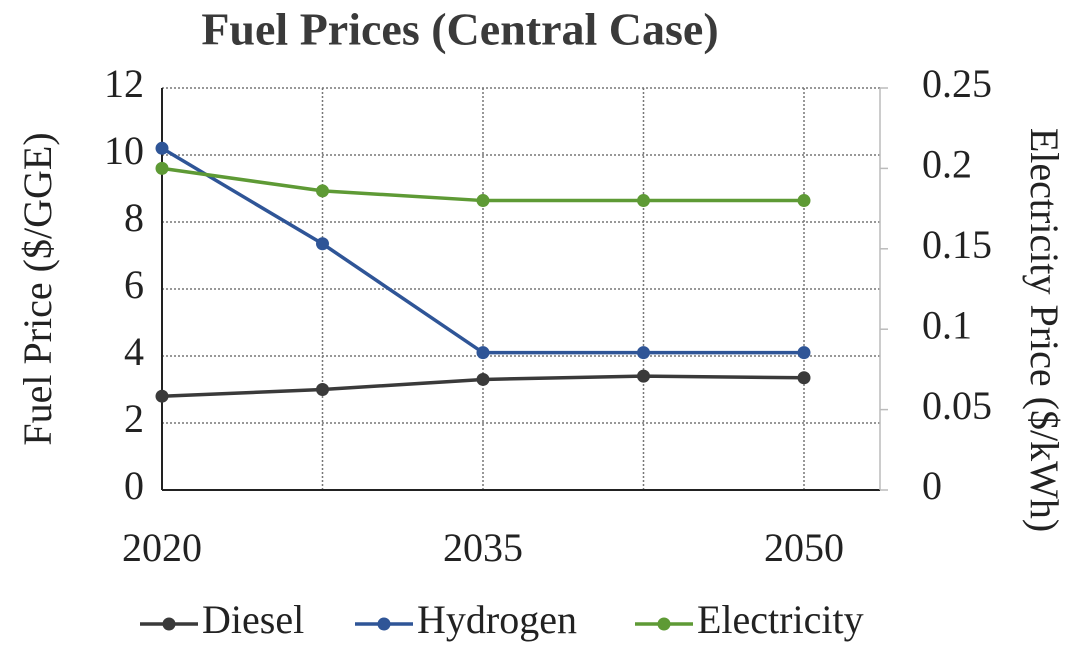  I want to click on y2-tick-label: 0.1, so click(947, 324).